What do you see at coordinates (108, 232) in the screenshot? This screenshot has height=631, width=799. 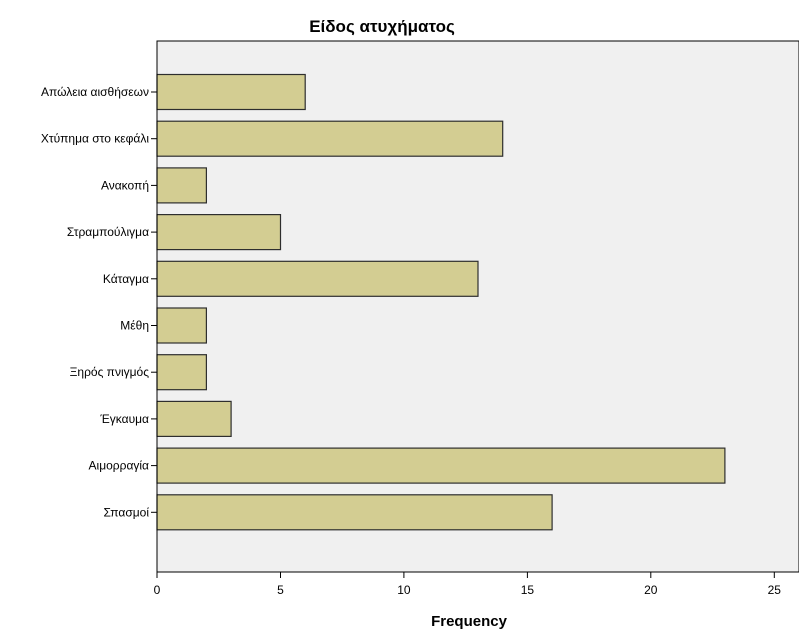 I see `category-label: Στραμπούλιγμα` at bounding box center [108, 232].